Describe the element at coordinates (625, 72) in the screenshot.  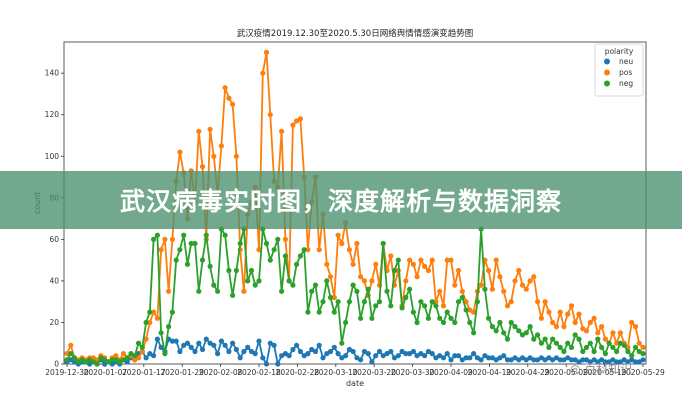
I see `legend-label: pos` at that location.